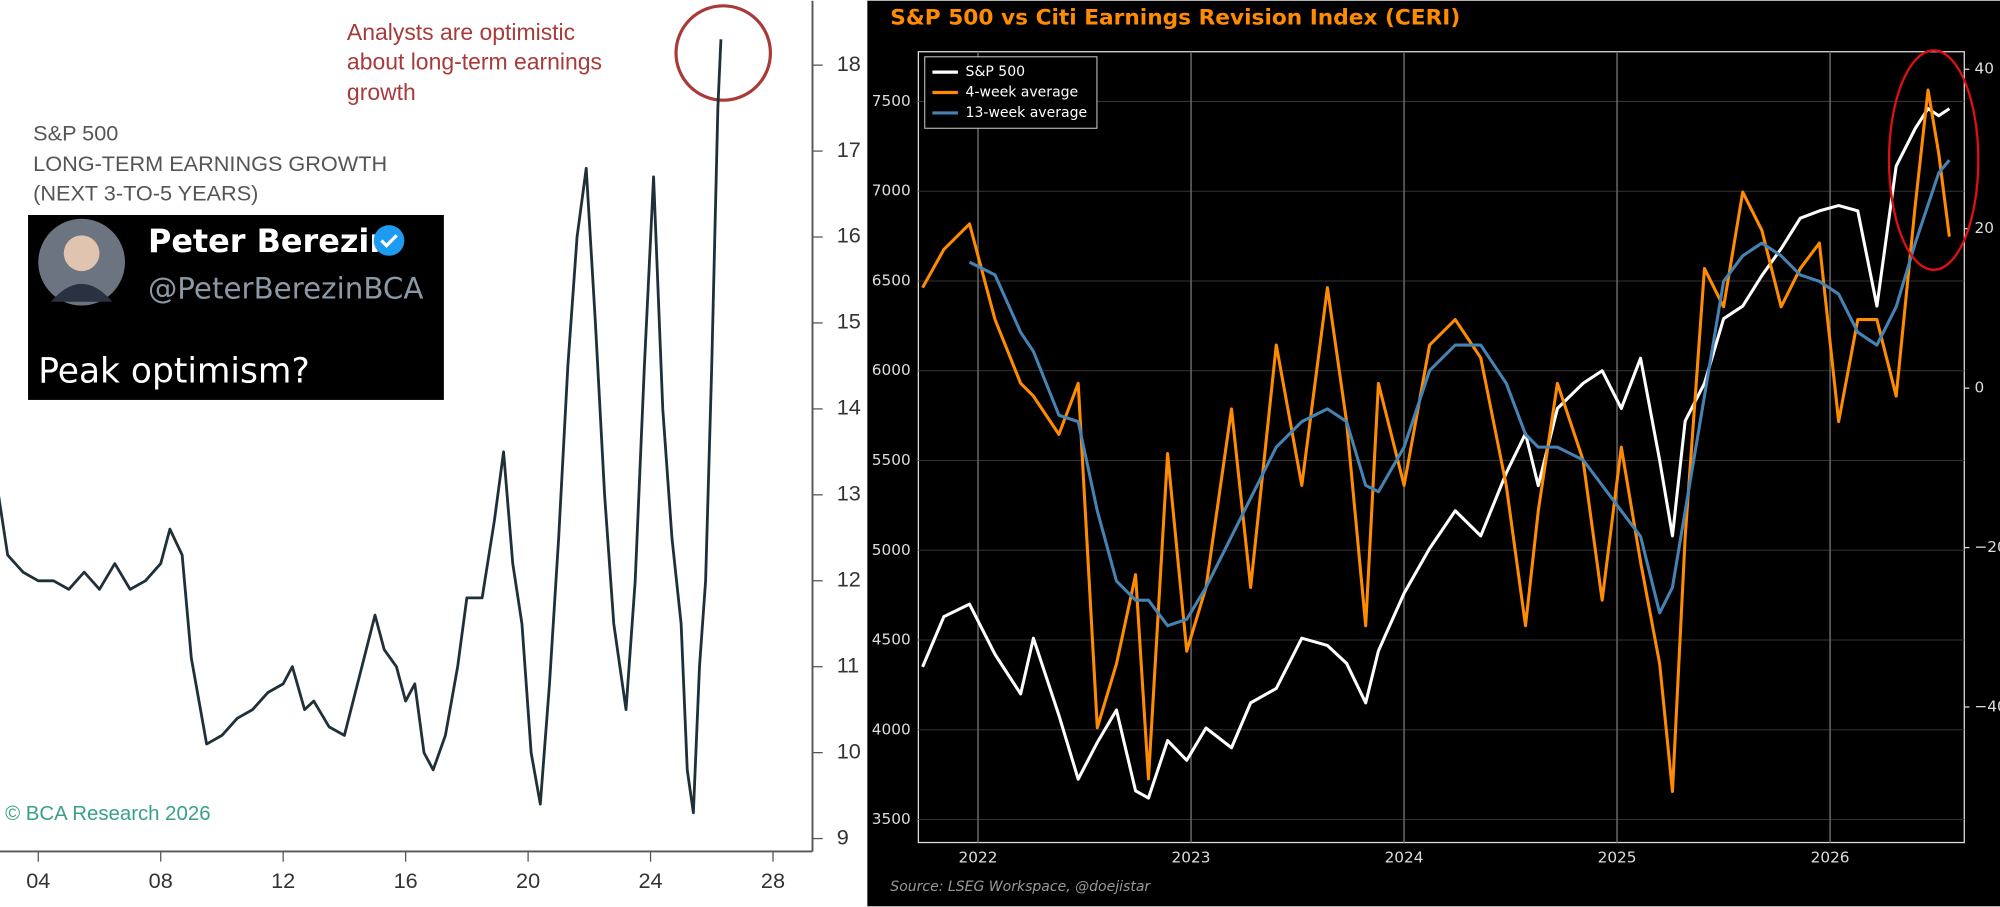 The height and width of the screenshot is (907, 2000). I want to click on credit: © BCA Research 2026, so click(107, 814).